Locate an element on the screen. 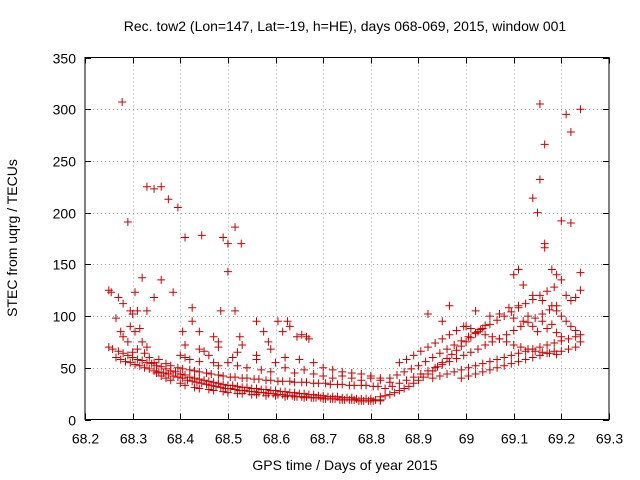  x-tick-label: 68.5 is located at coordinates (228, 439).